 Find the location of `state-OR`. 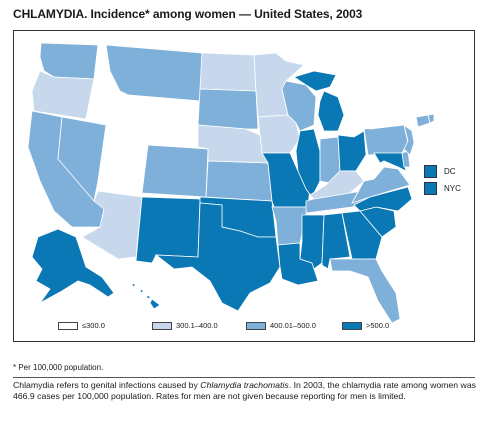

state-OR is located at coordinates (63, 95).